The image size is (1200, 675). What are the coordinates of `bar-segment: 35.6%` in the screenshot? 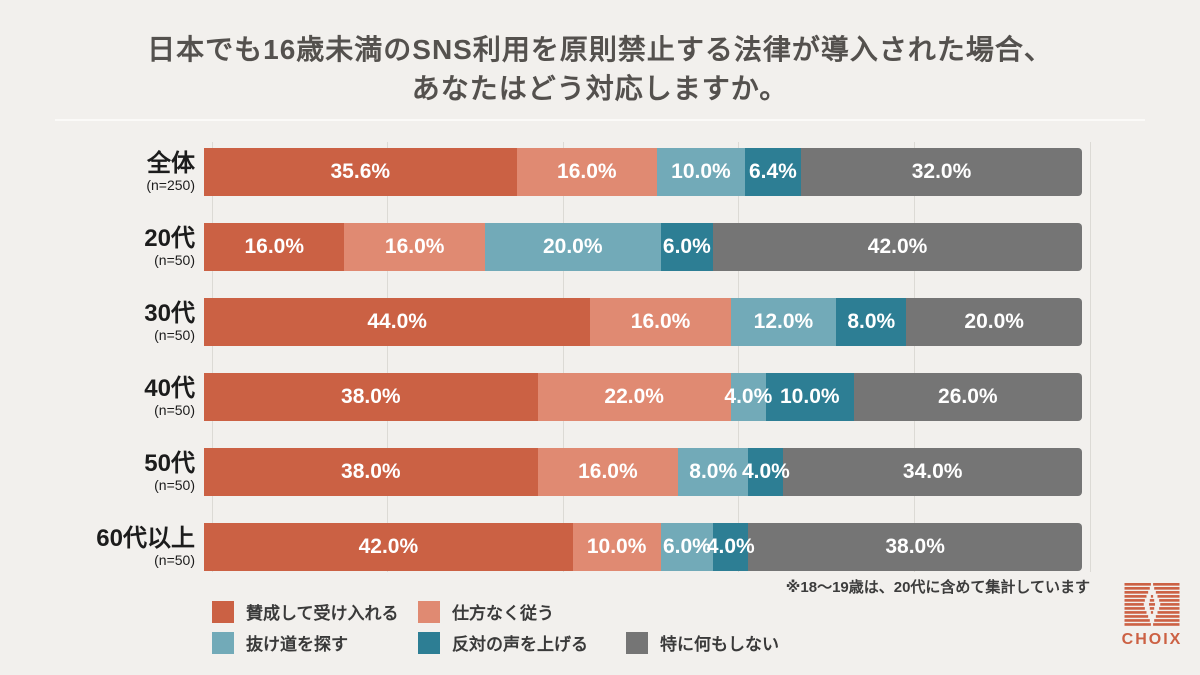 It's located at (360, 172).